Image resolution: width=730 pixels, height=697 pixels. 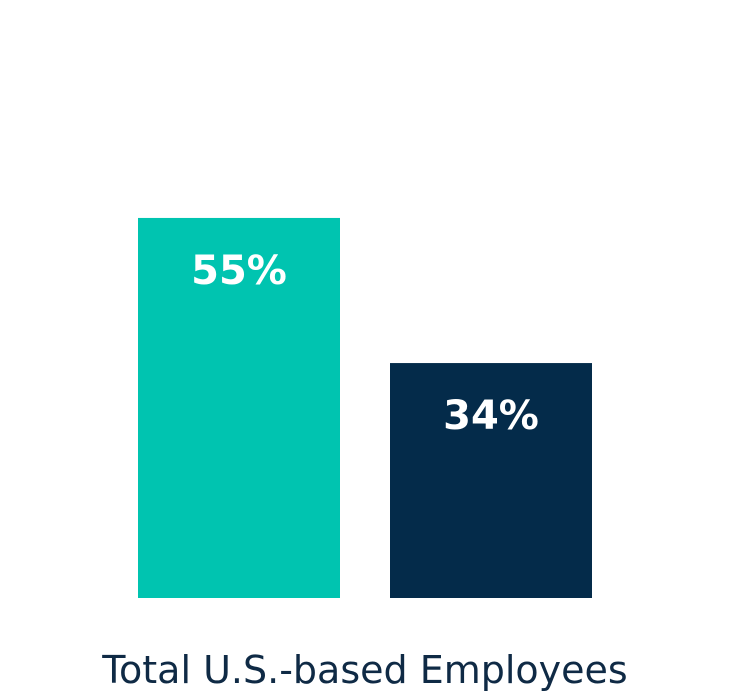 I want to click on bar-1-value-label: 55%, so click(x=239, y=271).